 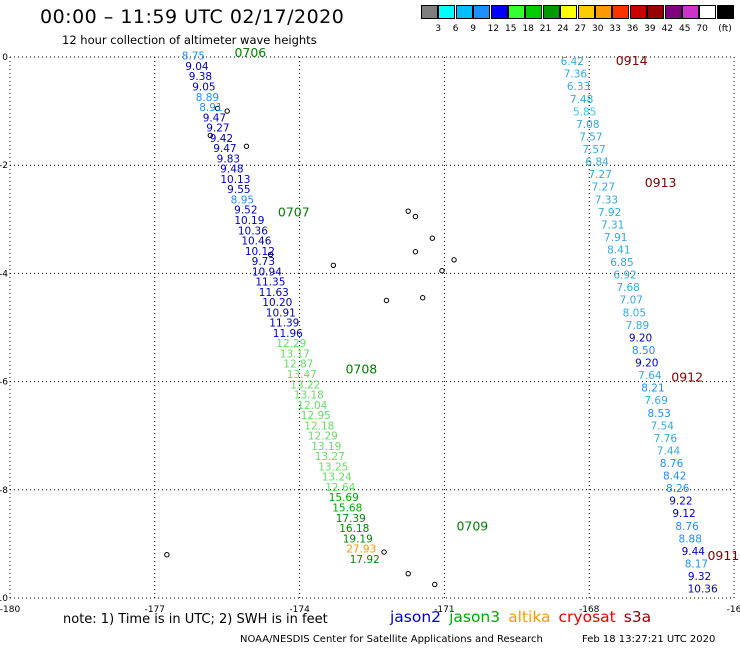 What do you see at coordinates (340, 488) in the screenshot?
I see `wave-height-value: 12.64` at bounding box center [340, 488].